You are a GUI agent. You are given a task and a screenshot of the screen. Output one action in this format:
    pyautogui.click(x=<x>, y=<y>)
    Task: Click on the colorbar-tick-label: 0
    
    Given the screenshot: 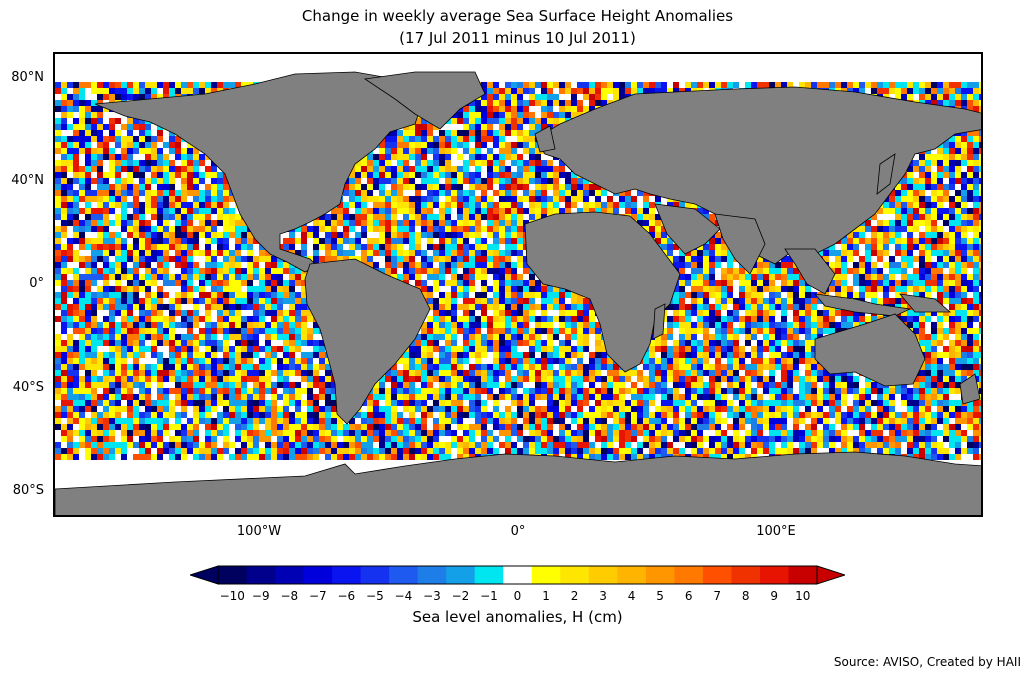 What is the action you would take?
    pyautogui.click(x=517, y=596)
    